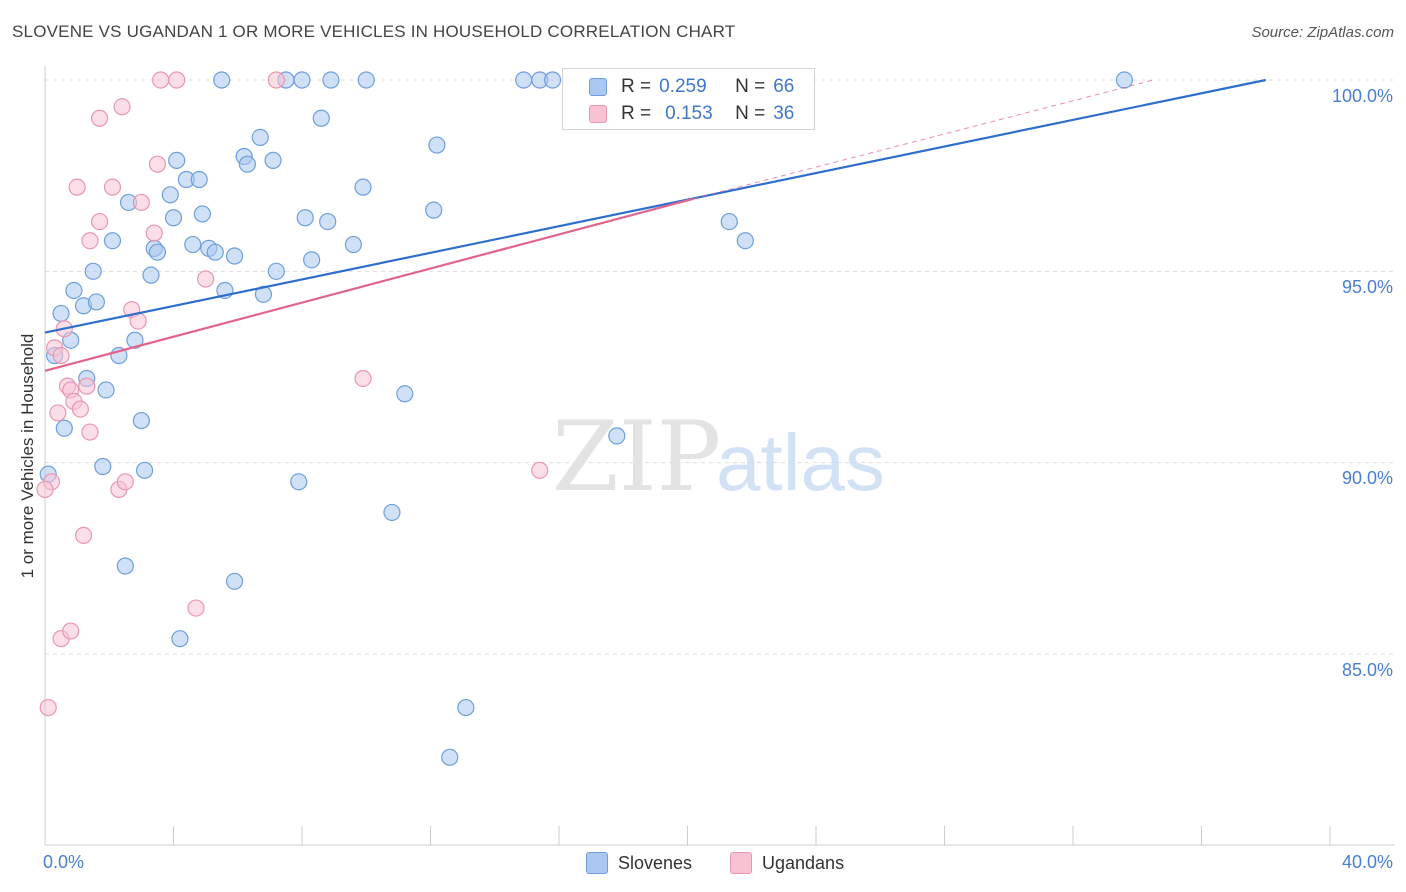 The width and height of the screenshot is (1406, 892). What do you see at coordinates (923, 139) in the screenshot?
I see `ugandans-trend-extension` at bounding box center [923, 139].